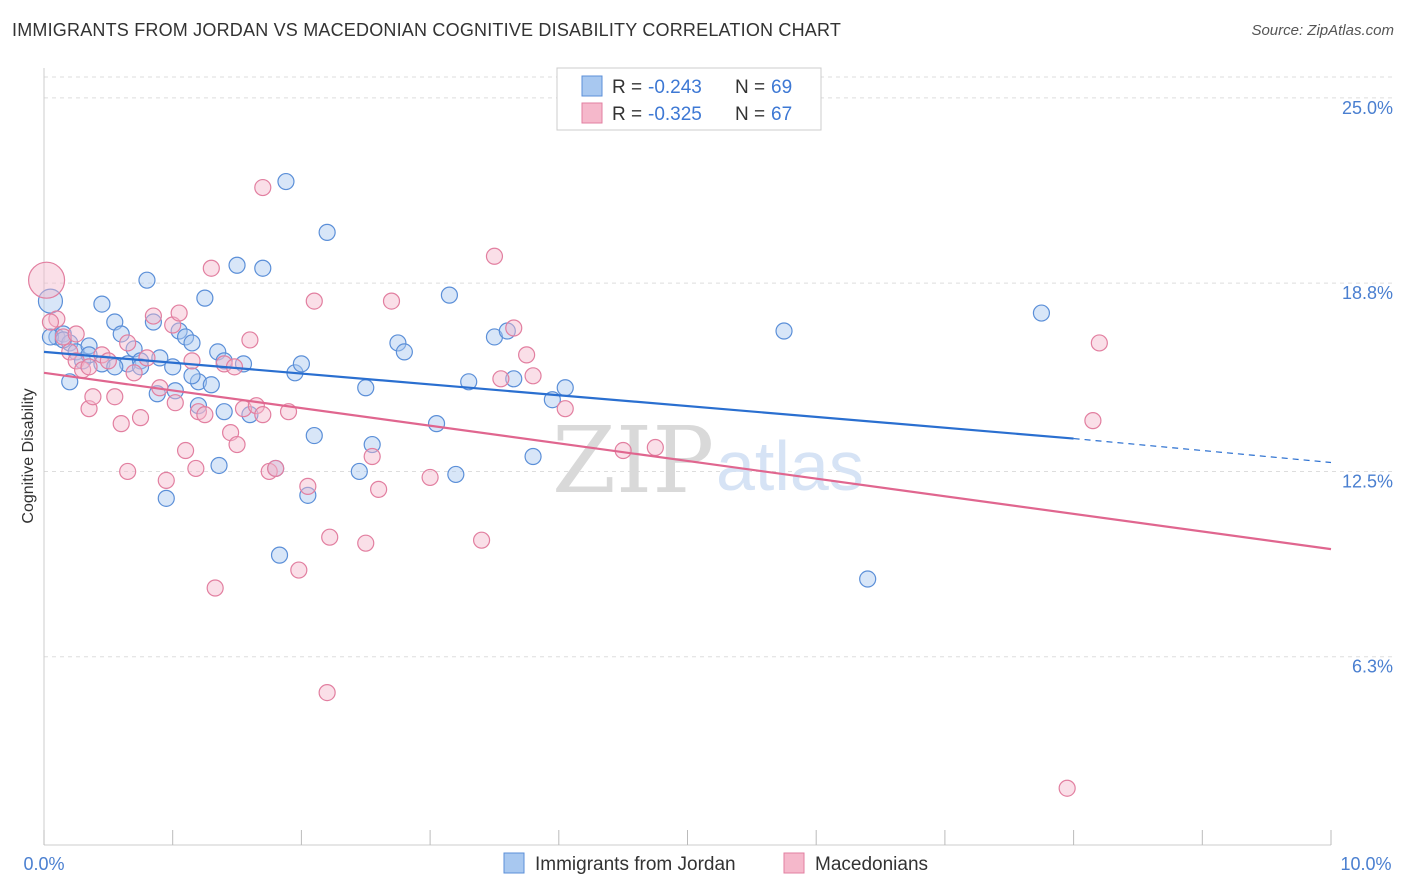  What do you see at coordinates (1367, 293) in the screenshot?
I see `y-tick-label-2: 18.8%` at bounding box center [1367, 293].